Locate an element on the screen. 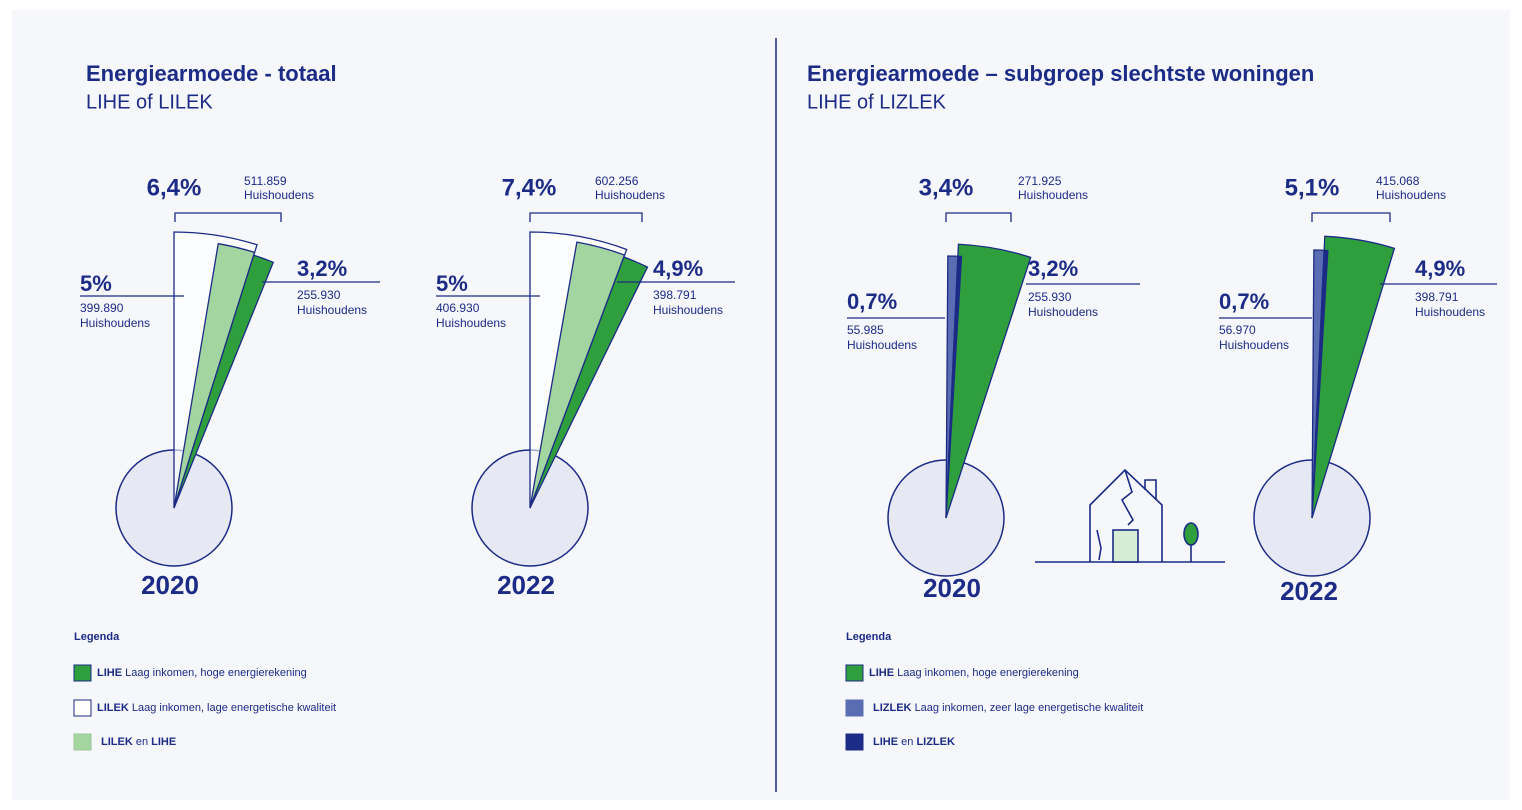 The width and height of the screenshot is (1522, 810). total-percentage: 6,4% is located at coordinates (174, 187).